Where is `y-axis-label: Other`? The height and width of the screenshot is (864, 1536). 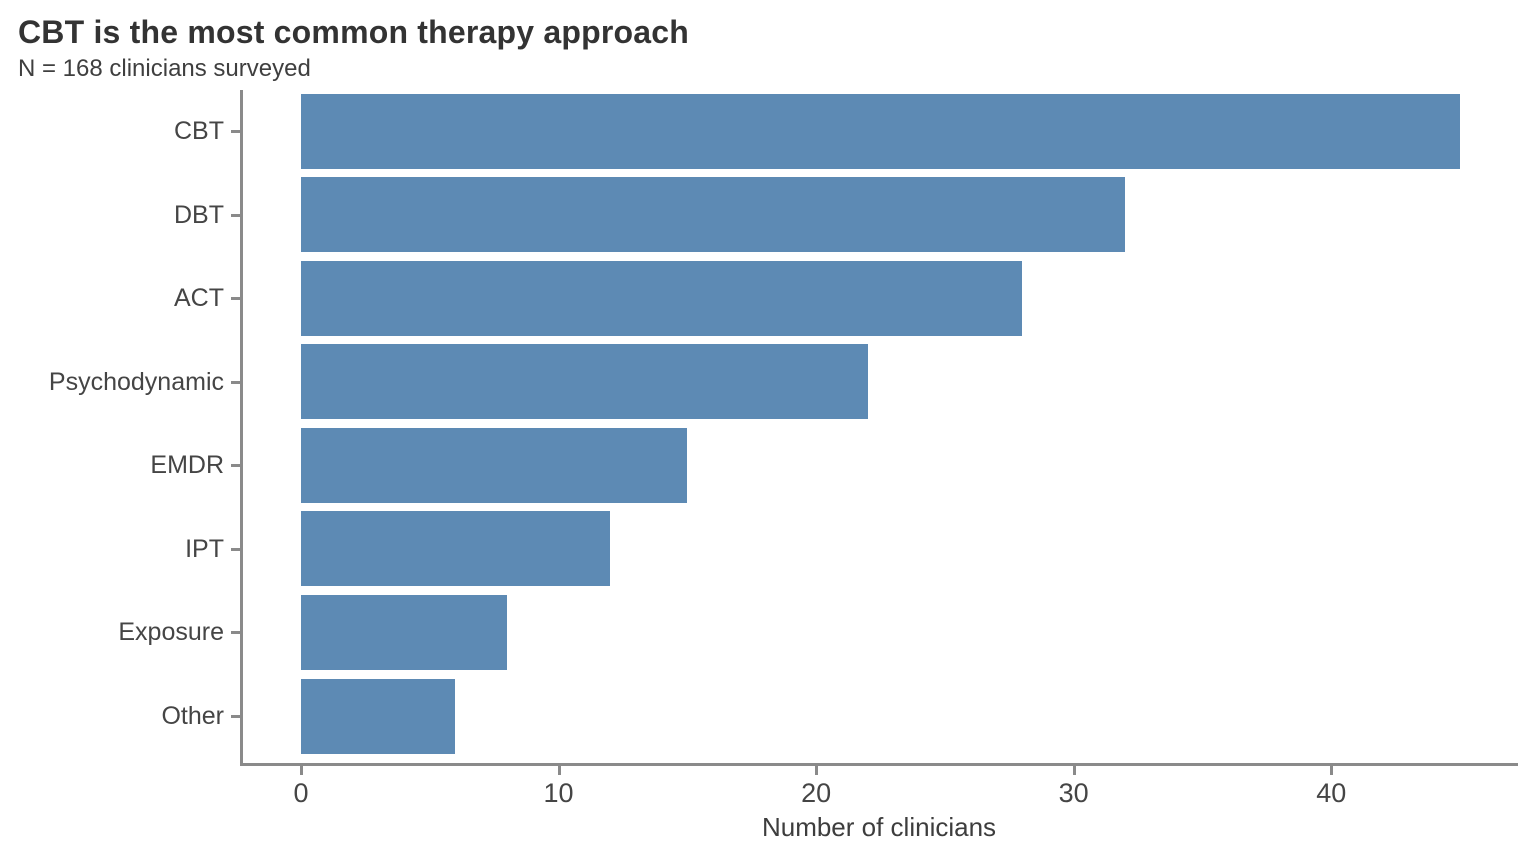
y-axis-label: Other is located at coordinates (192, 716).